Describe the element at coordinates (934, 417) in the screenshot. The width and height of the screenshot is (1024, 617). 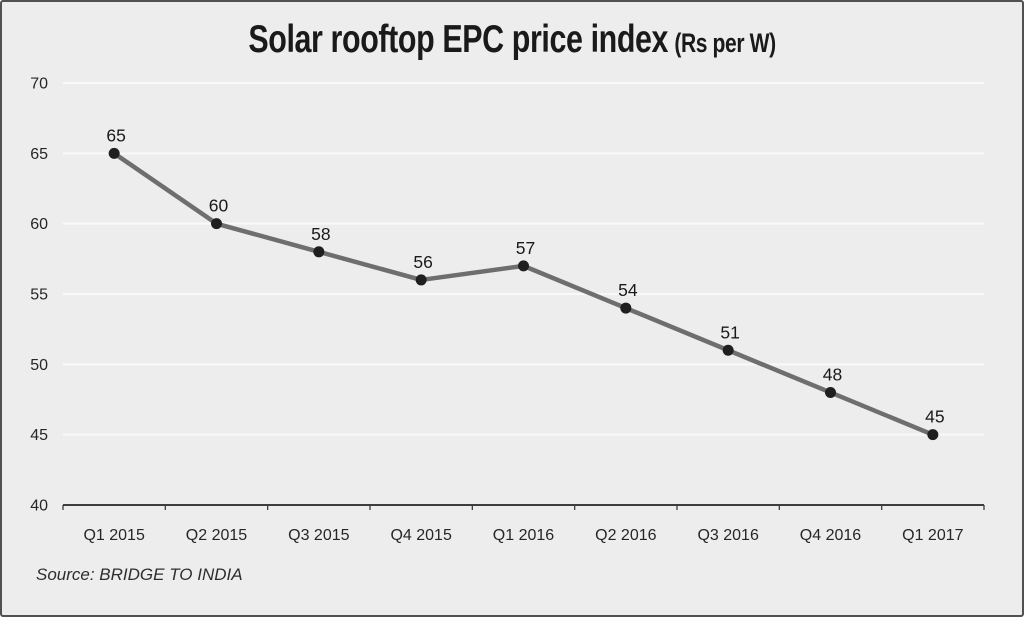
I see `data-point-label: 45` at that location.